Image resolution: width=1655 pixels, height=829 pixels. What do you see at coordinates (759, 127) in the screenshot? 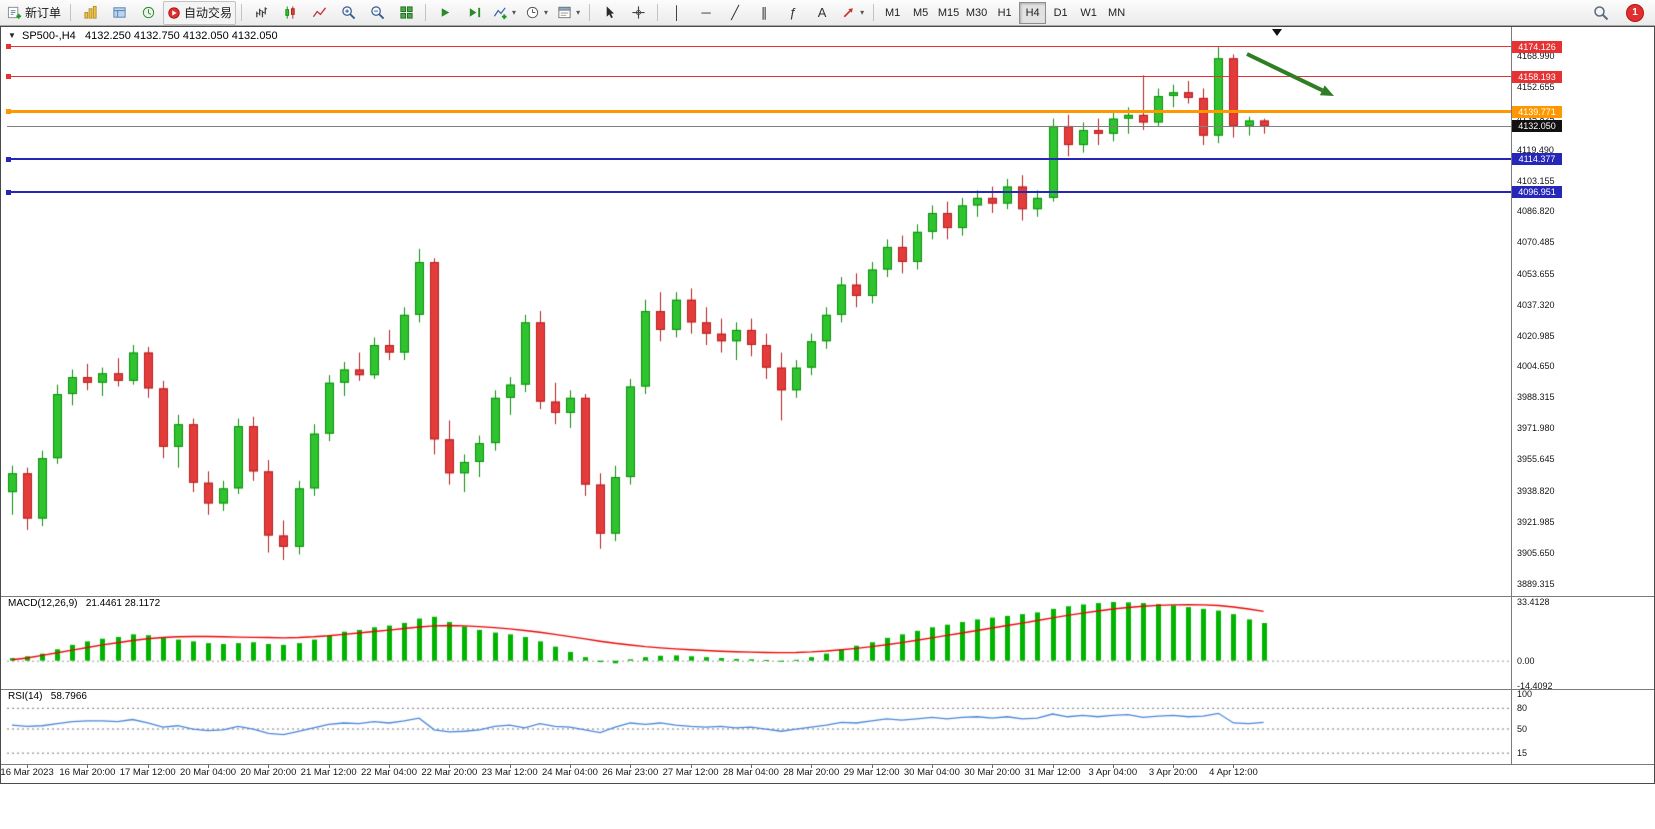
I see `bid-price-line` at bounding box center [759, 127].